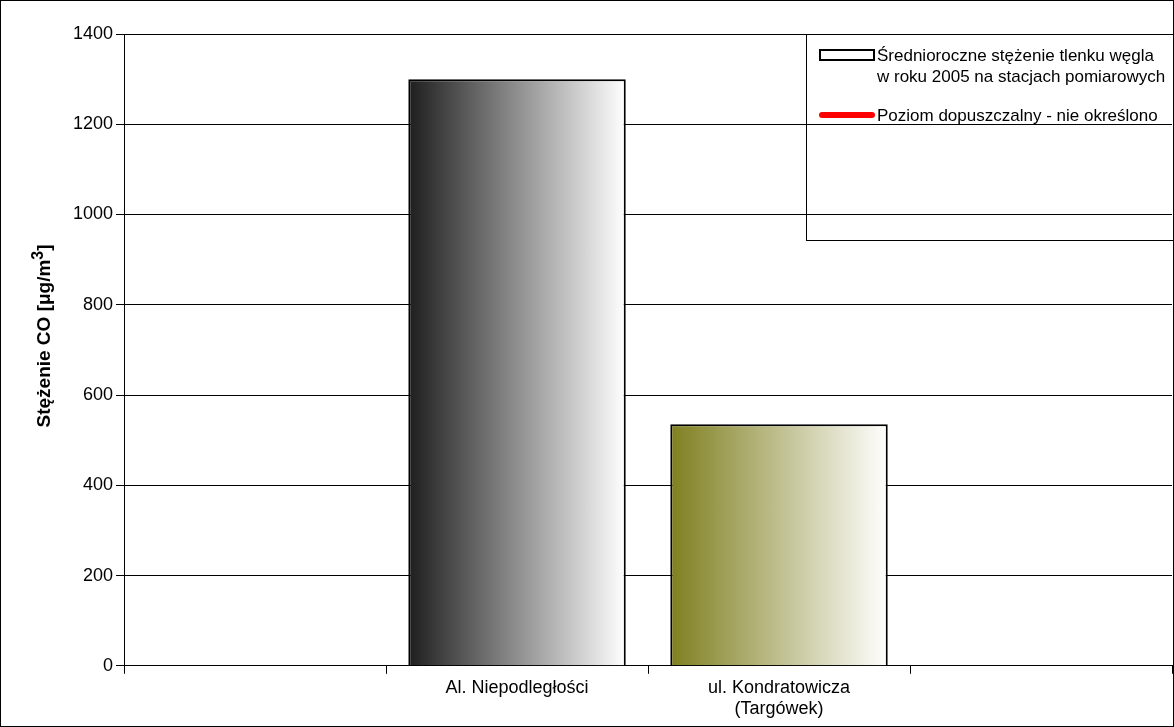 The height and width of the screenshot is (727, 1174). I want to click on legend-label: Poziom dopuszczalny - nie określono, so click(1018, 115).